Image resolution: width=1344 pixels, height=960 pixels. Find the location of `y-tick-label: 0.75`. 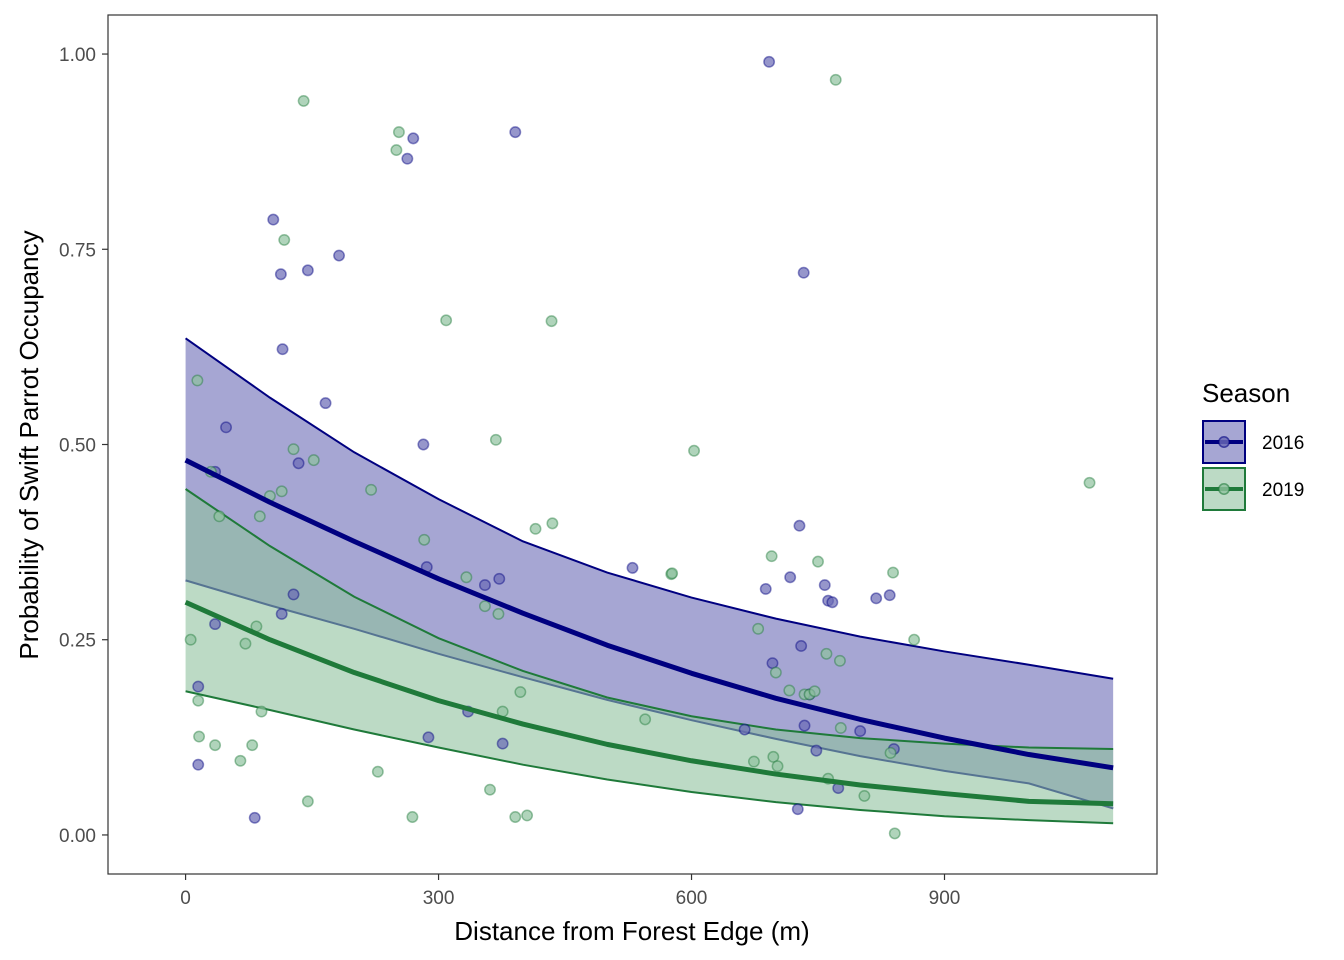

y-tick-label: 0.75 is located at coordinates (77, 250).